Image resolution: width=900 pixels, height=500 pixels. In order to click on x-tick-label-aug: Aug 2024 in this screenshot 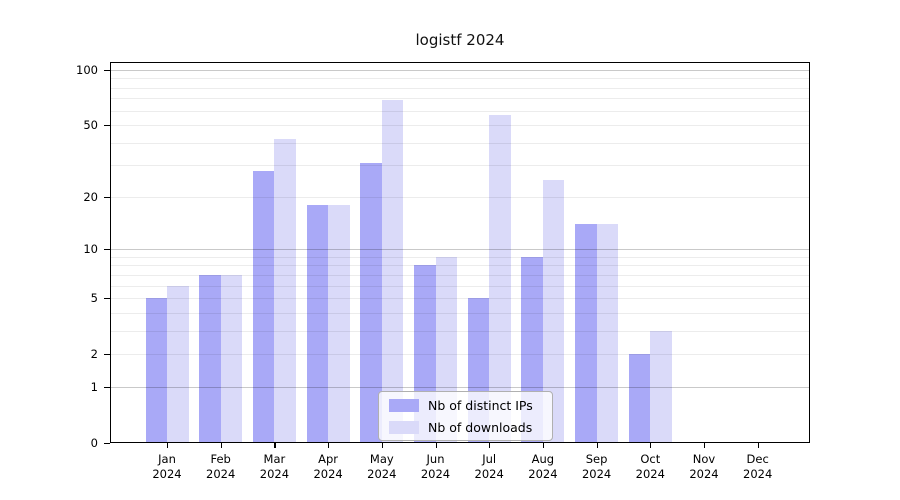, I will do `click(543, 466)`.